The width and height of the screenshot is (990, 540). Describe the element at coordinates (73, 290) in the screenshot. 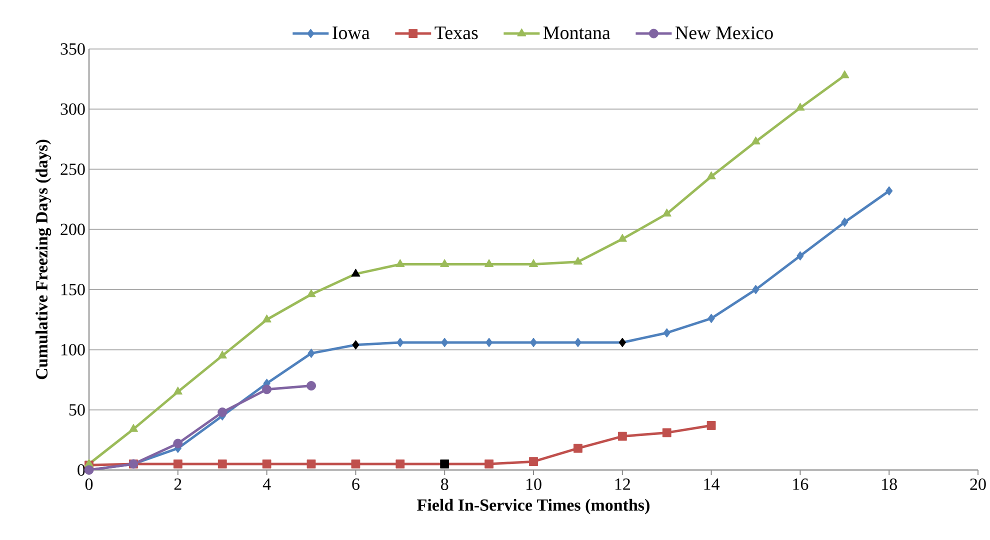

I see `y-tick-label: 150` at that location.